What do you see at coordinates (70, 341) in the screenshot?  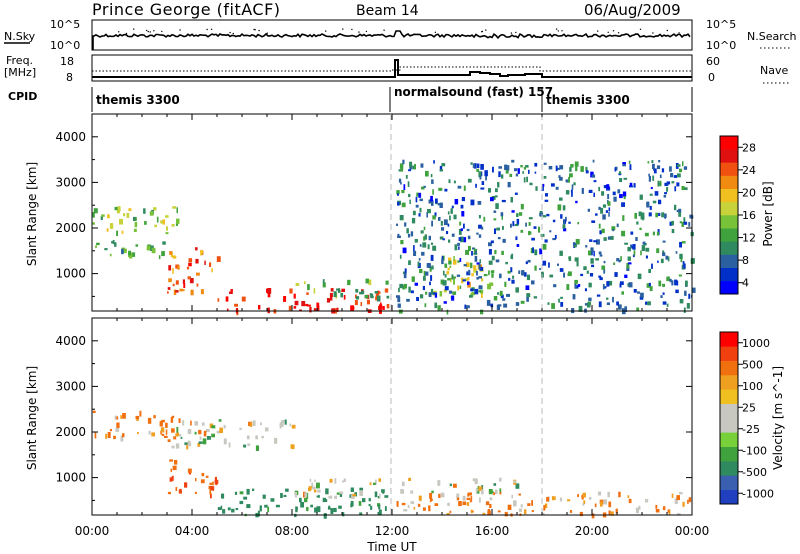 I see `y-tick-label: 4000` at bounding box center [70, 341].